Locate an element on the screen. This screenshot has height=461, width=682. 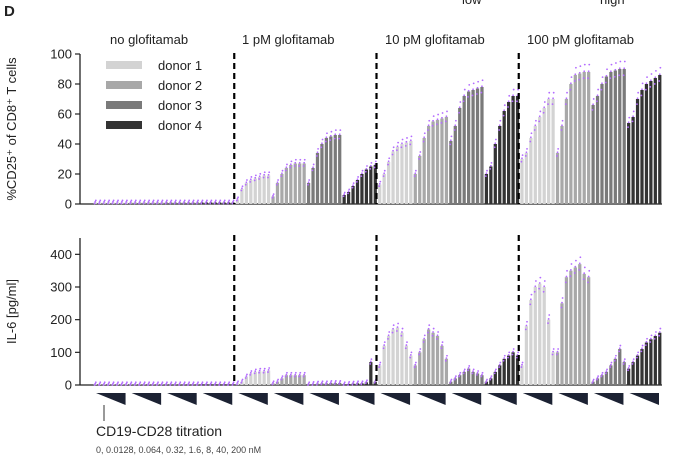
legend-label-3: donor 3 is located at coordinates (180, 105).